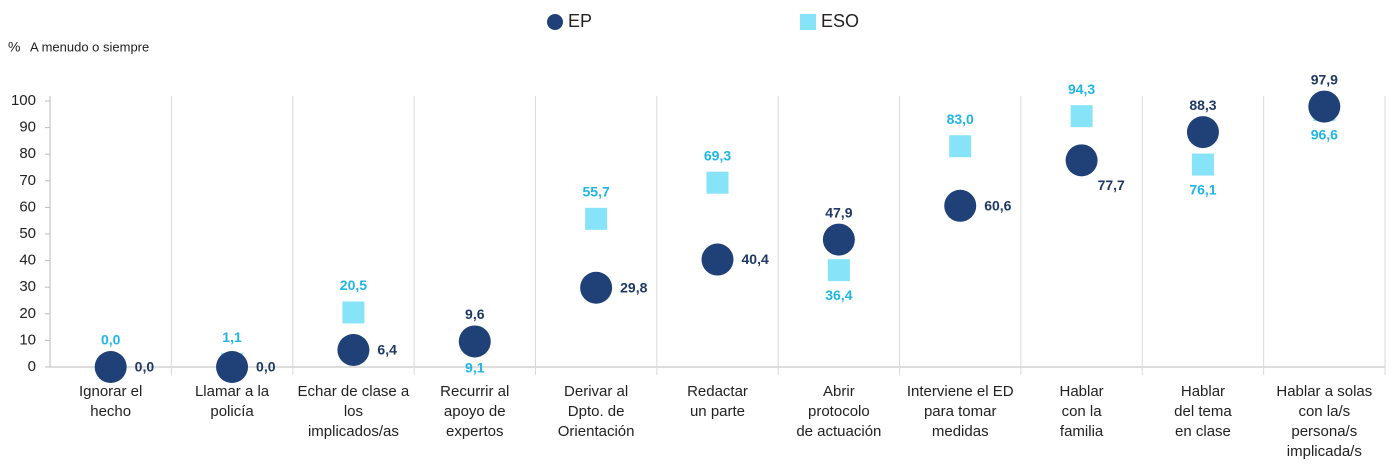 The width and height of the screenshot is (1394, 473). Describe the element at coordinates (960, 119) in the screenshot. I see `value-label: 83,0` at that location.